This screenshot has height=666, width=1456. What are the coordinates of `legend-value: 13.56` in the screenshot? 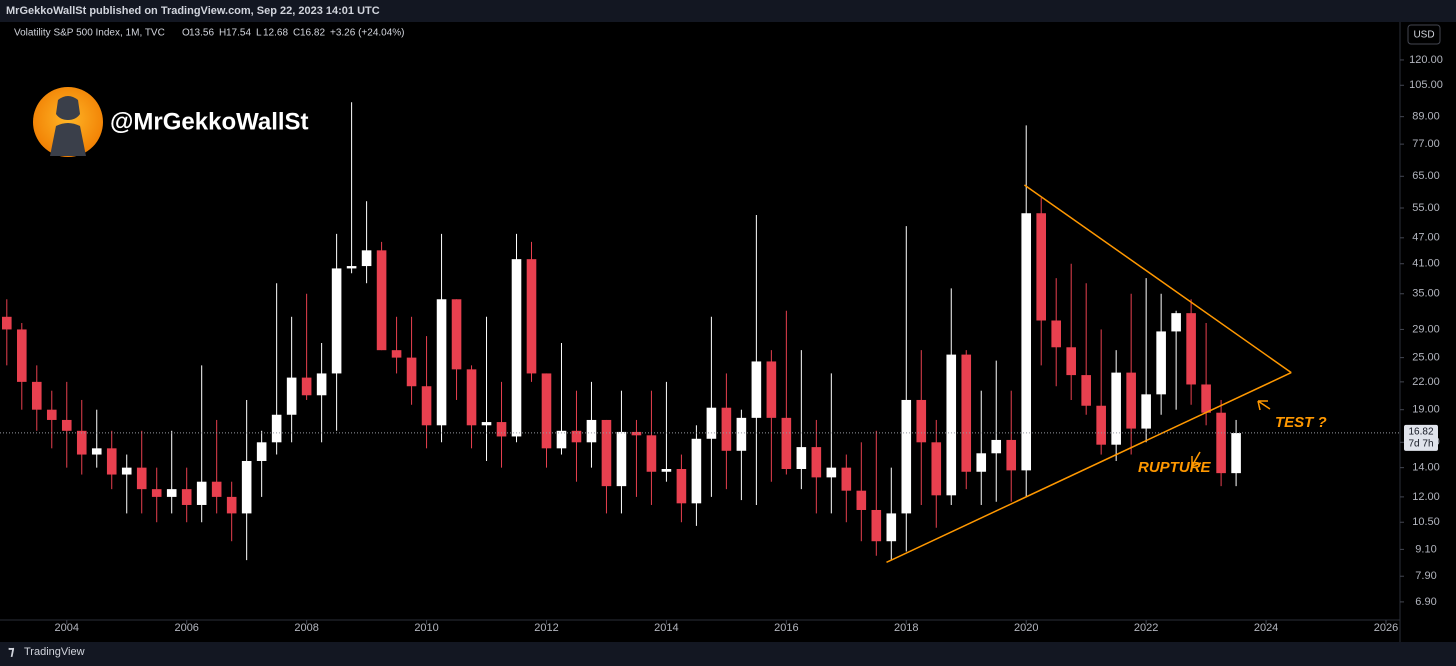 It's located at (201, 33).